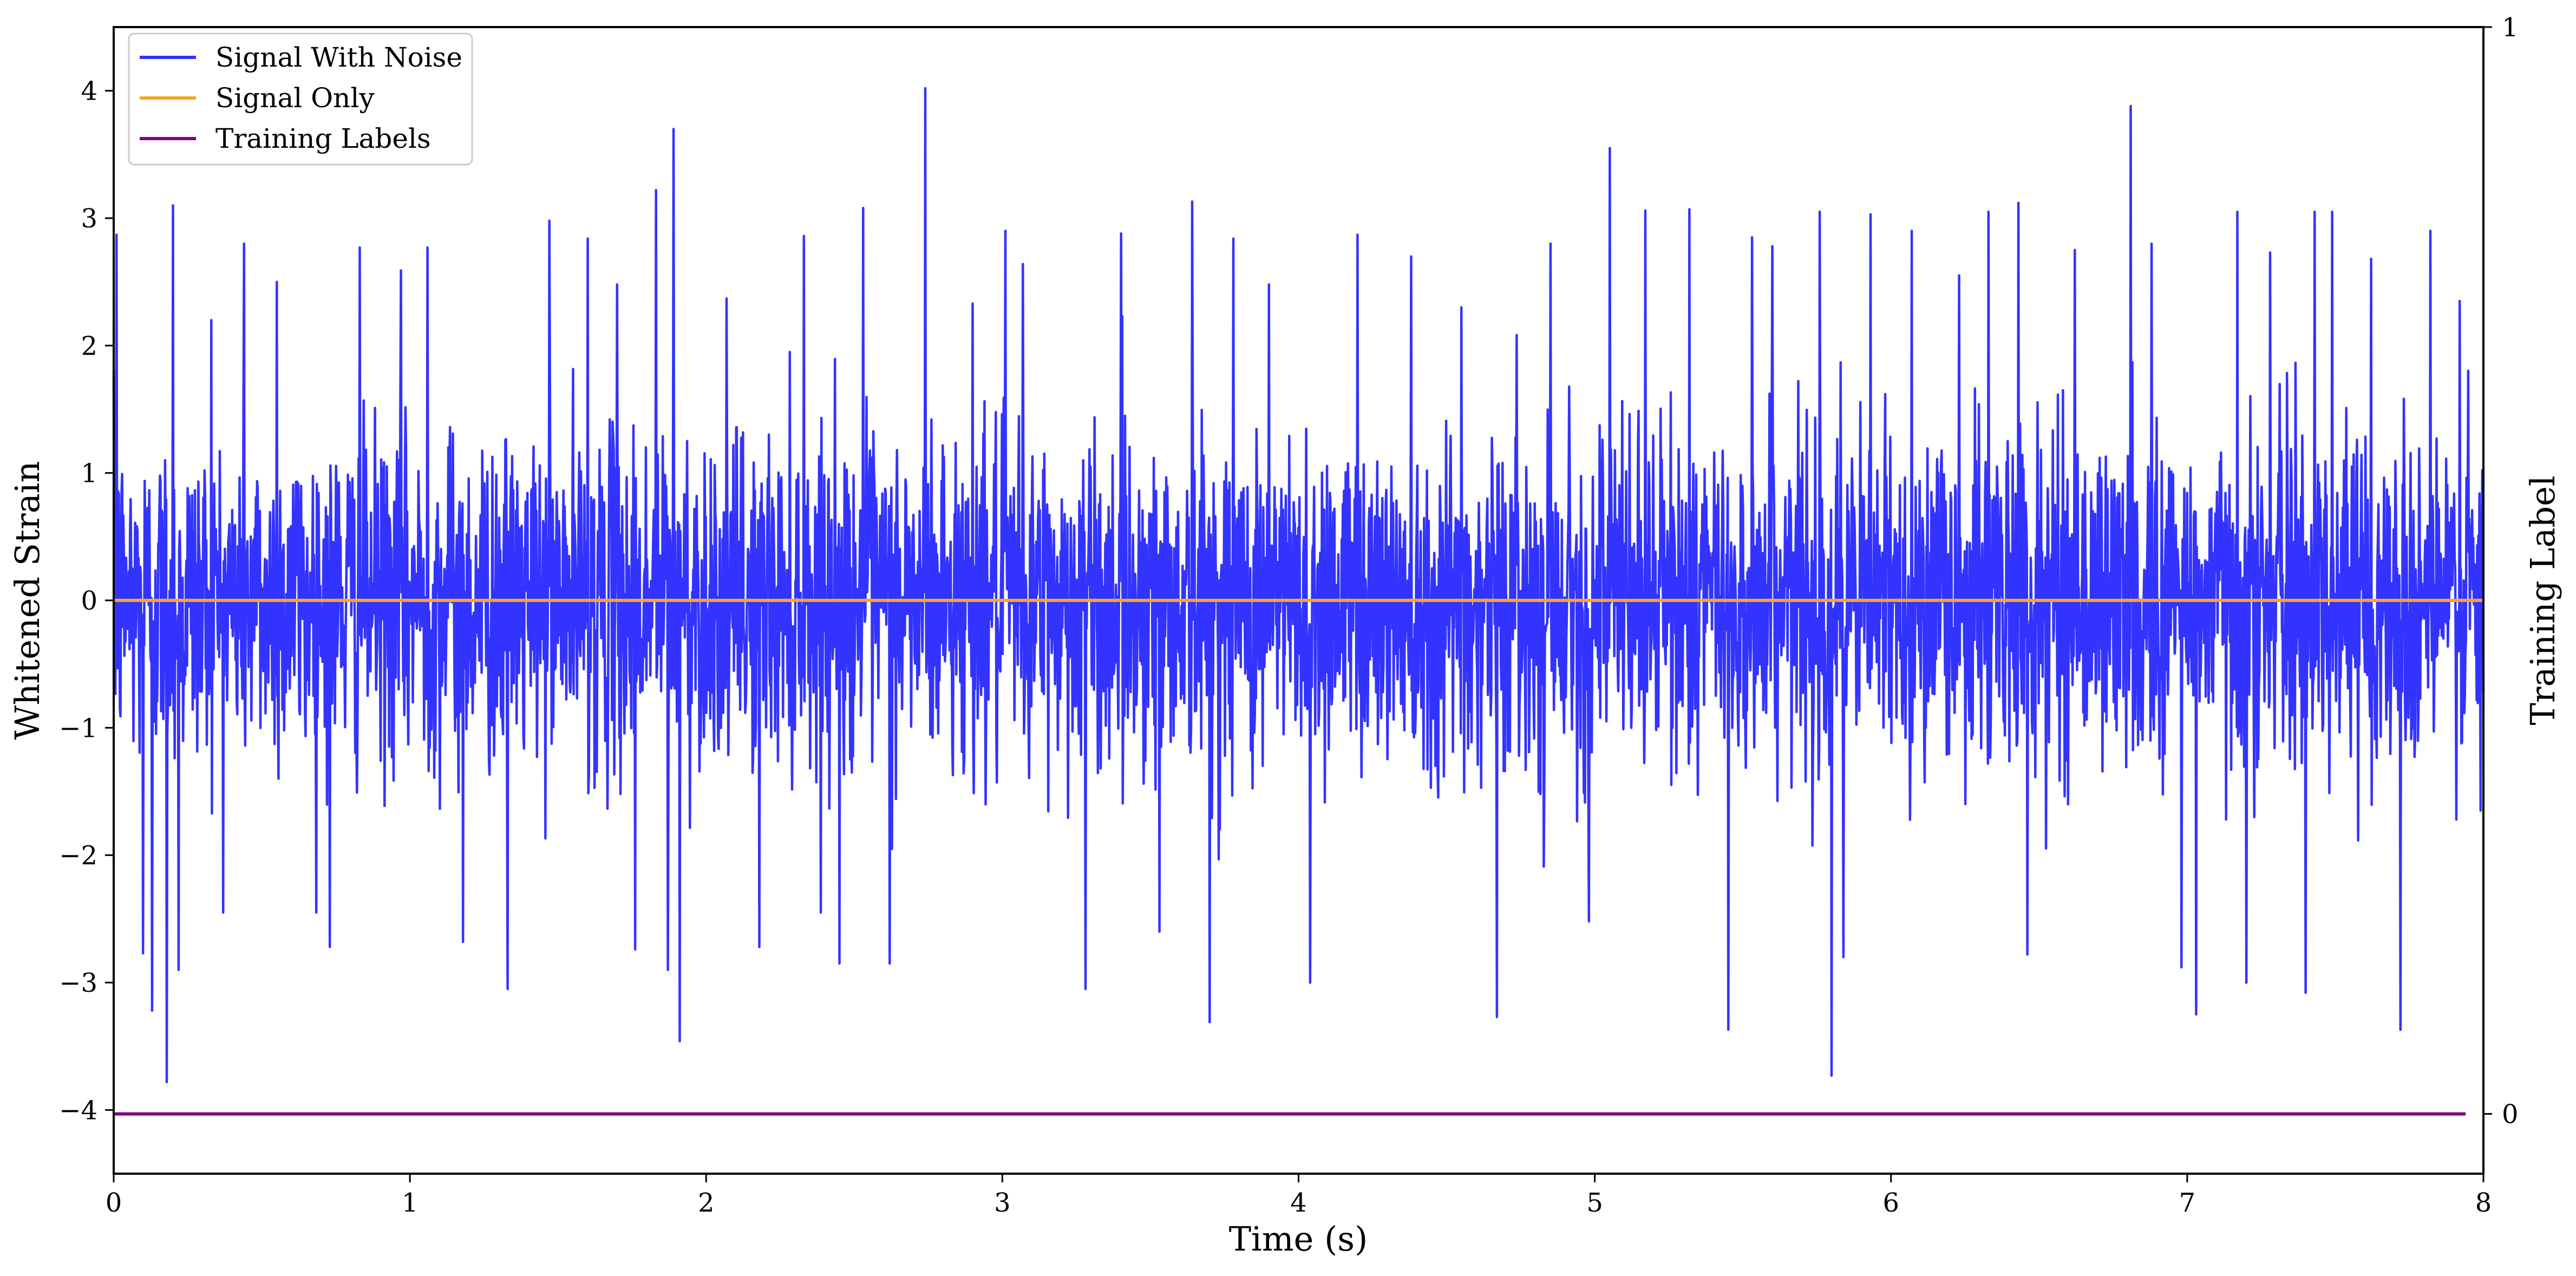 This screenshot has width=2576, height=1276. What do you see at coordinates (323, 138) in the screenshot?
I see `legend-label-training-labels: Training Labels` at bounding box center [323, 138].